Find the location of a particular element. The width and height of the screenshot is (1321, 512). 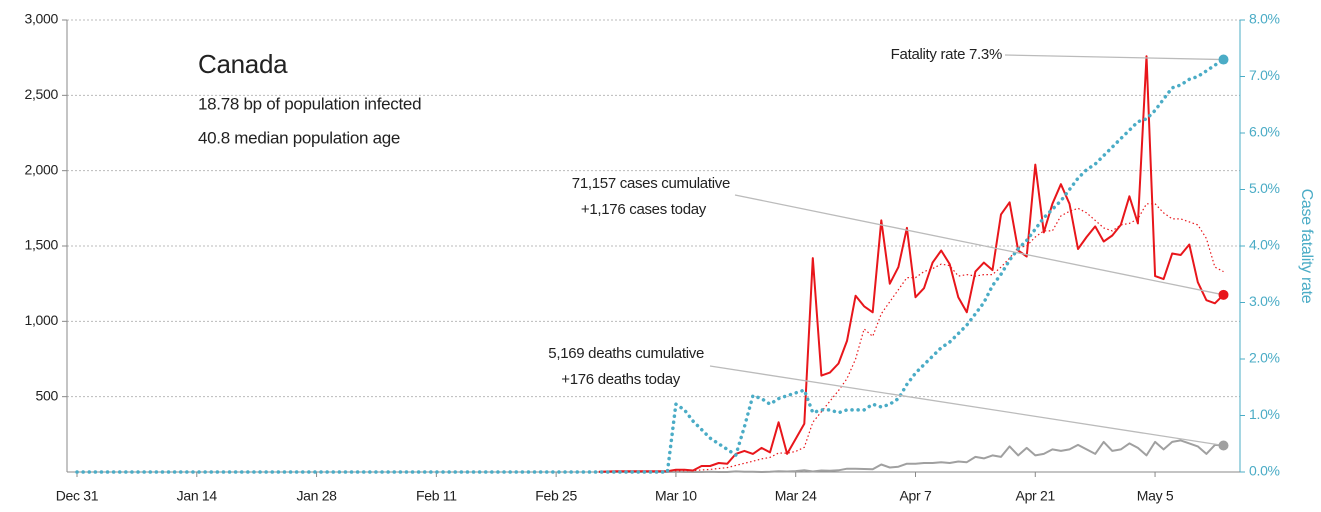

annotation: +176 deaths today is located at coordinates (621, 379).